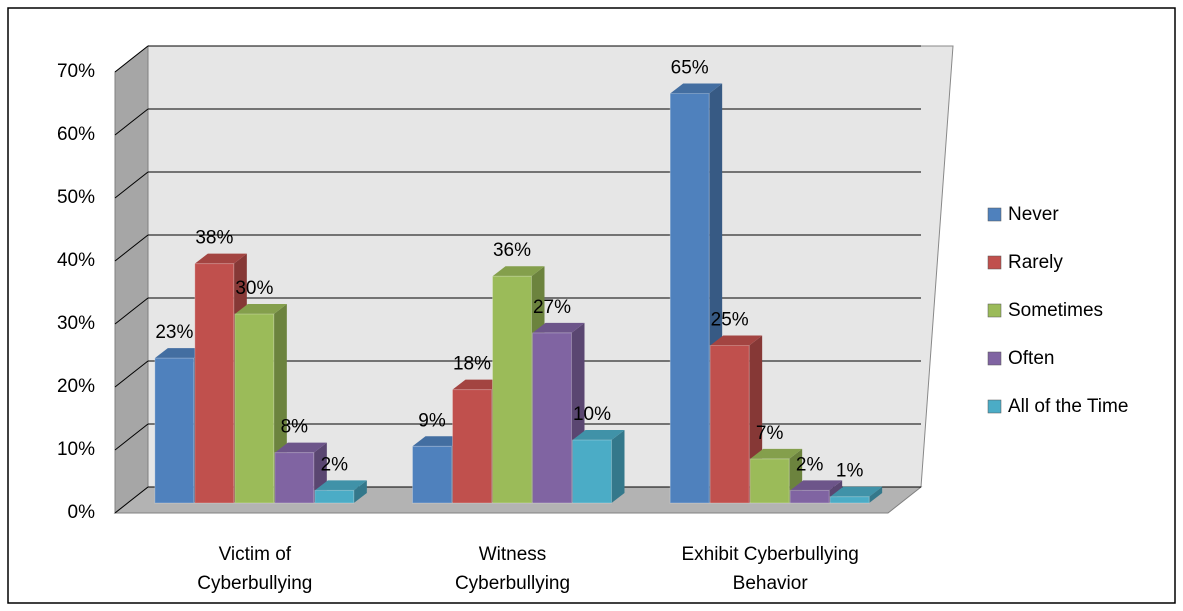 This screenshot has width=1183, height=611. Describe the element at coordinates (254, 569) in the screenshot. I see `x-tick-label: Victim of Cyberbullying` at that location.